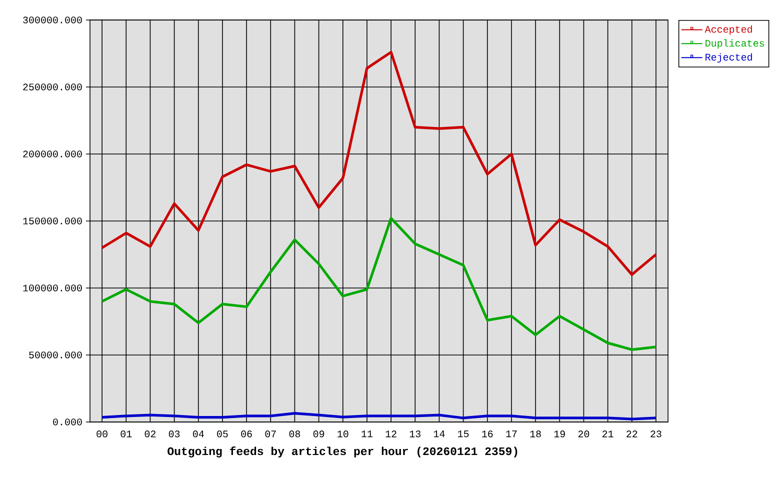  I want to click on x-tick-label: 01, so click(126, 434).